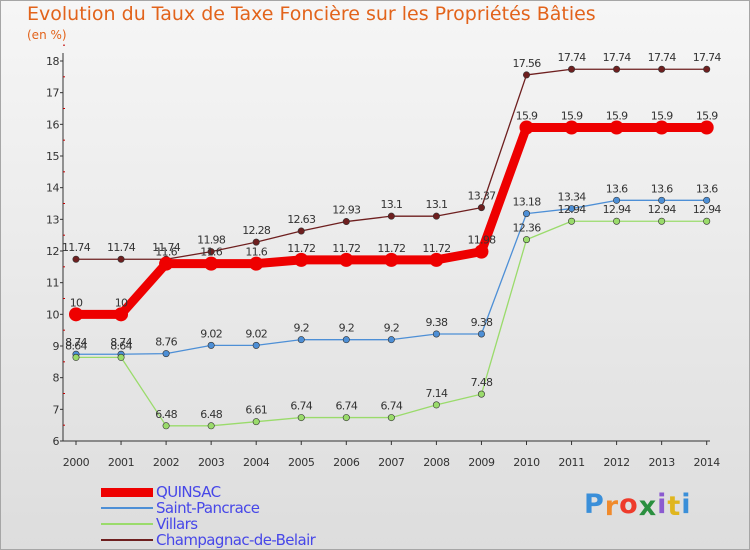 The height and width of the screenshot is (550, 750). Describe the element at coordinates (256, 462) in the screenshot. I see `x-tick-label: 2004` at that location.